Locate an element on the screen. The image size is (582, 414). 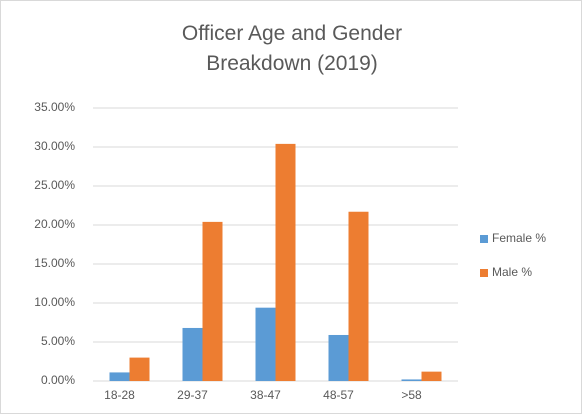
y-tick-label: 25.00% is located at coordinates (54, 185).